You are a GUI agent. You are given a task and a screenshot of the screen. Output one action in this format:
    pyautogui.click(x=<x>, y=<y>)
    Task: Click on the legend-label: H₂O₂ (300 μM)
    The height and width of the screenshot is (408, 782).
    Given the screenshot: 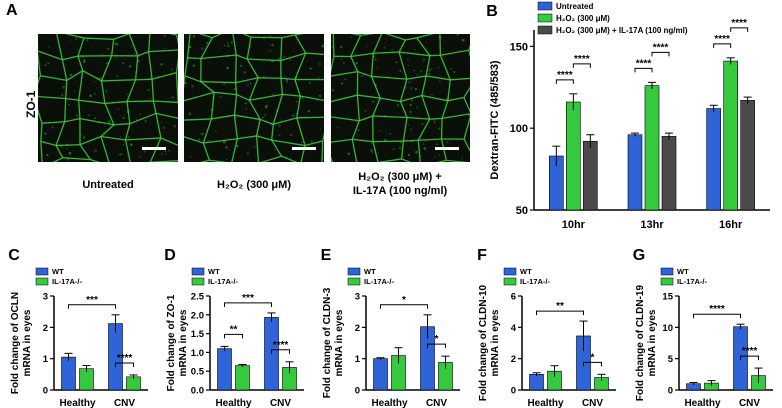 What is the action you would take?
    pyautogui.click(x=583, y=18)
    